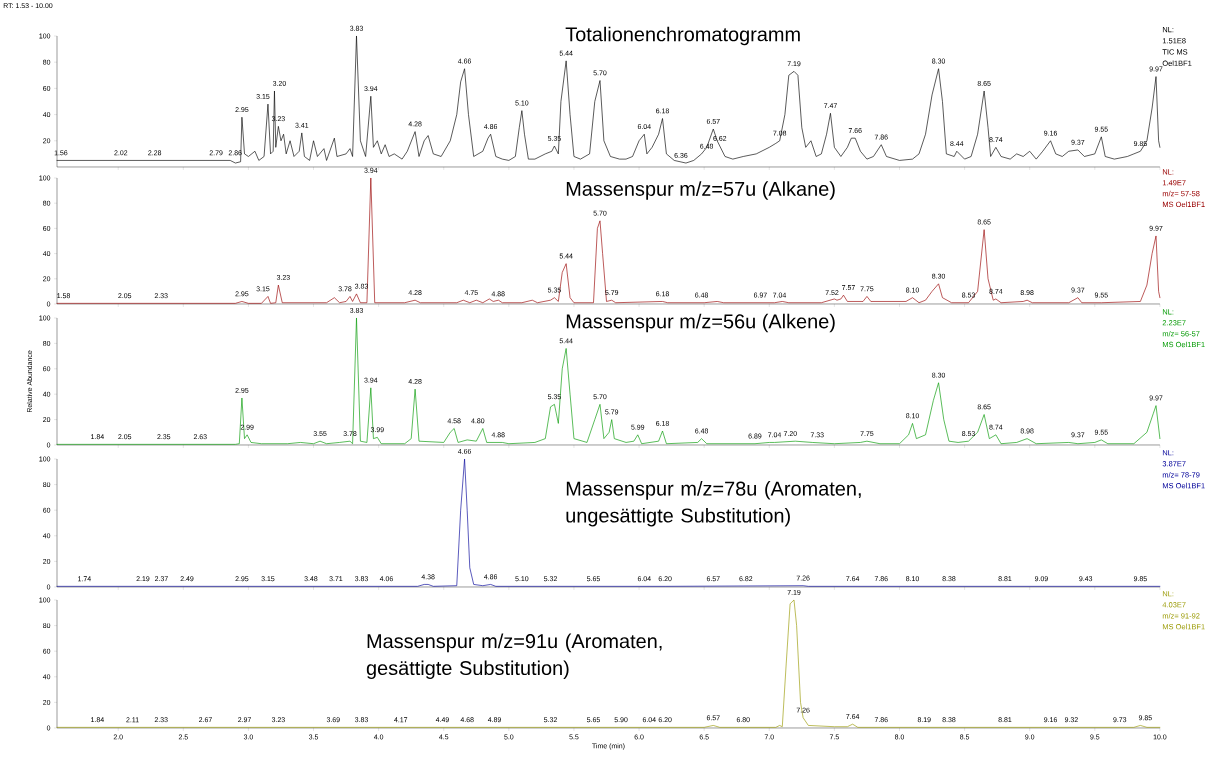 The width and height of the screenshot is (1210, 765). I want to click on text: Massenspur m/z=78u (Aromaten, ungesättigte Substitution), so click(713, 504).